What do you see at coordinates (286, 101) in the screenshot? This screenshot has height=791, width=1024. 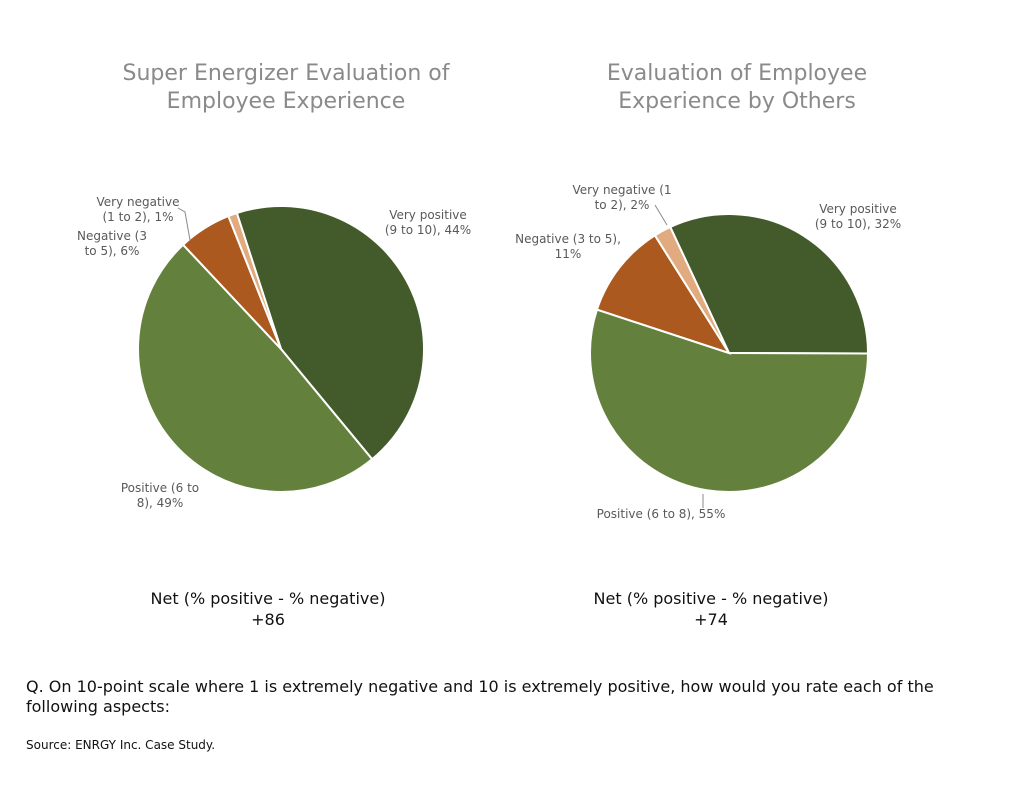 I see `left-chart-title-line-2: Employee Experience` at bounding box center [286, 101].